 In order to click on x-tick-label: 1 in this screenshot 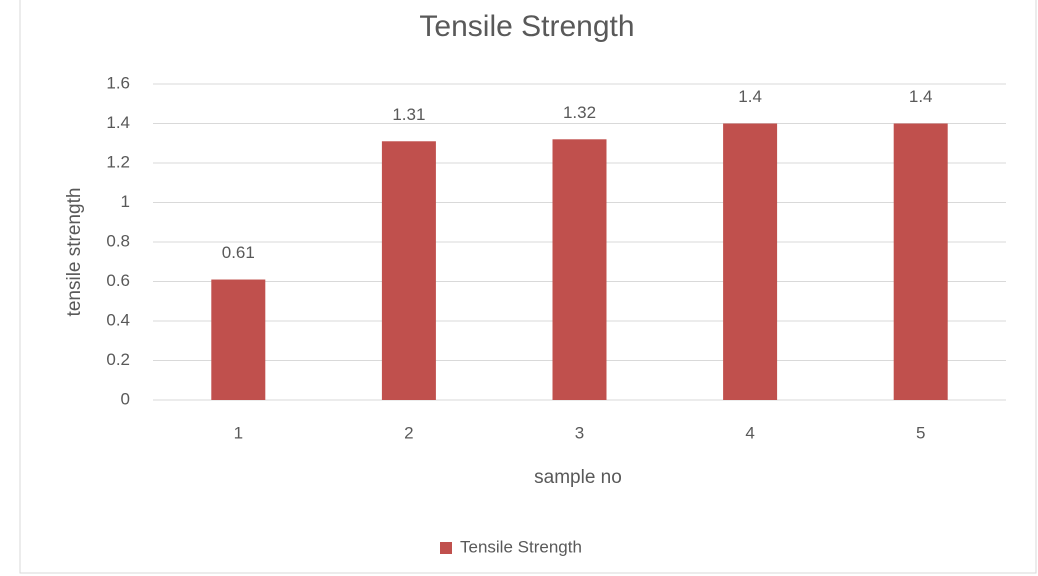, I will do `click(238, 432)`.